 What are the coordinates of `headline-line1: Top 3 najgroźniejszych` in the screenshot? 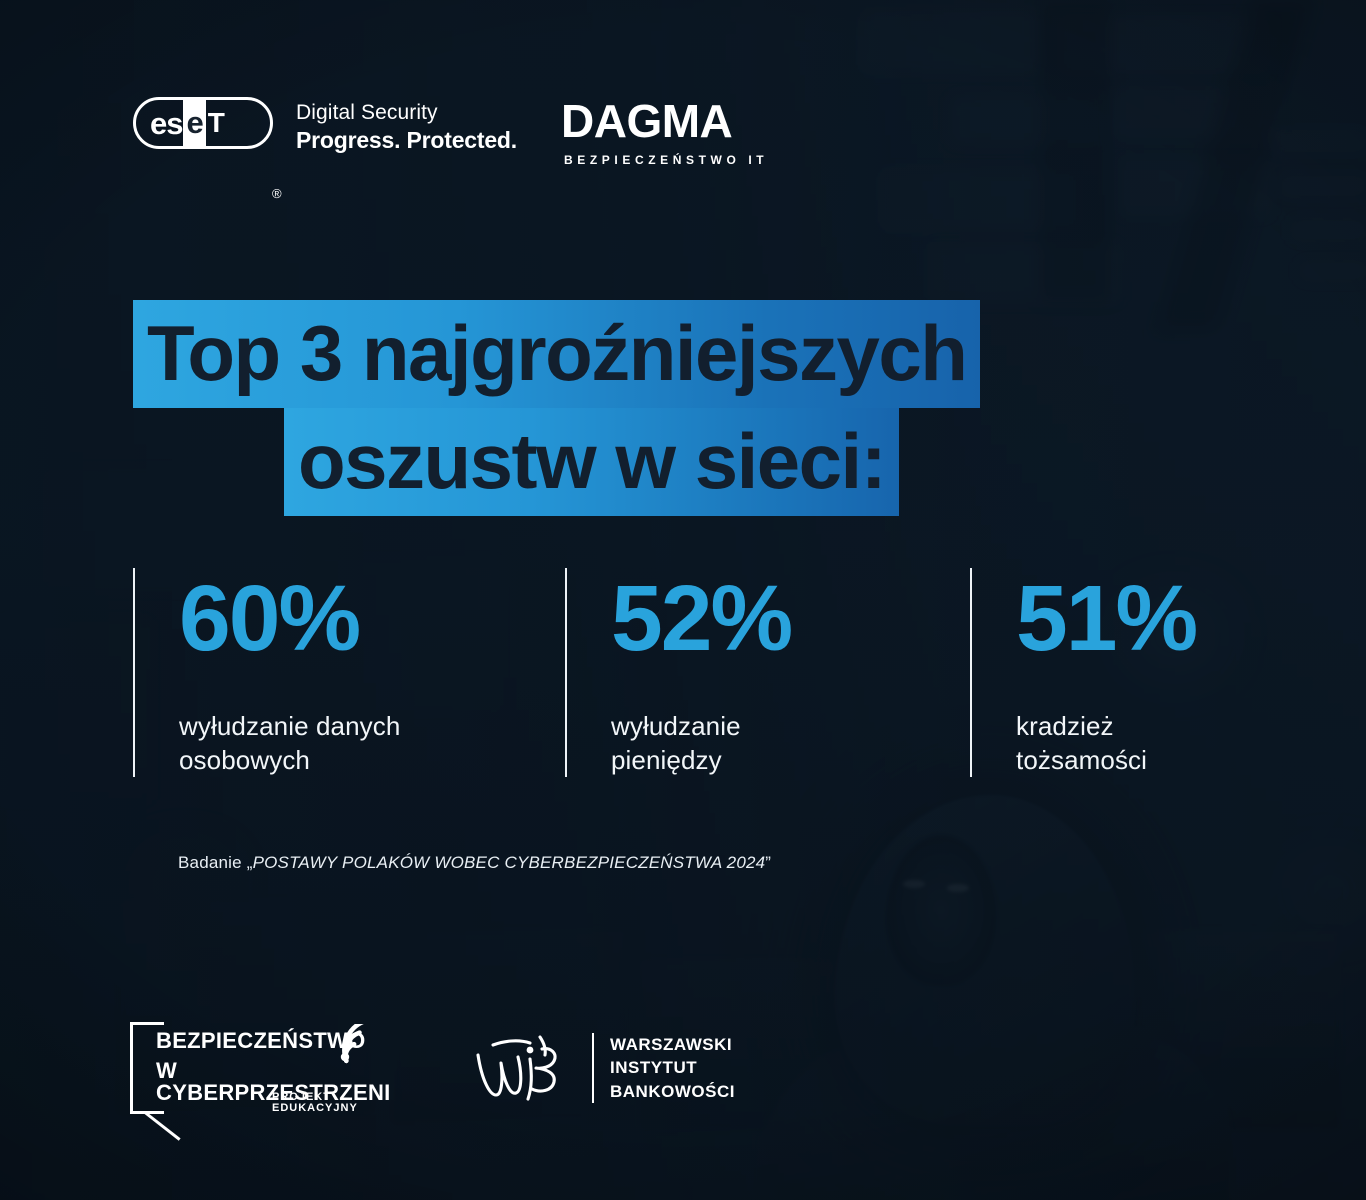 It's located at (557, 354).